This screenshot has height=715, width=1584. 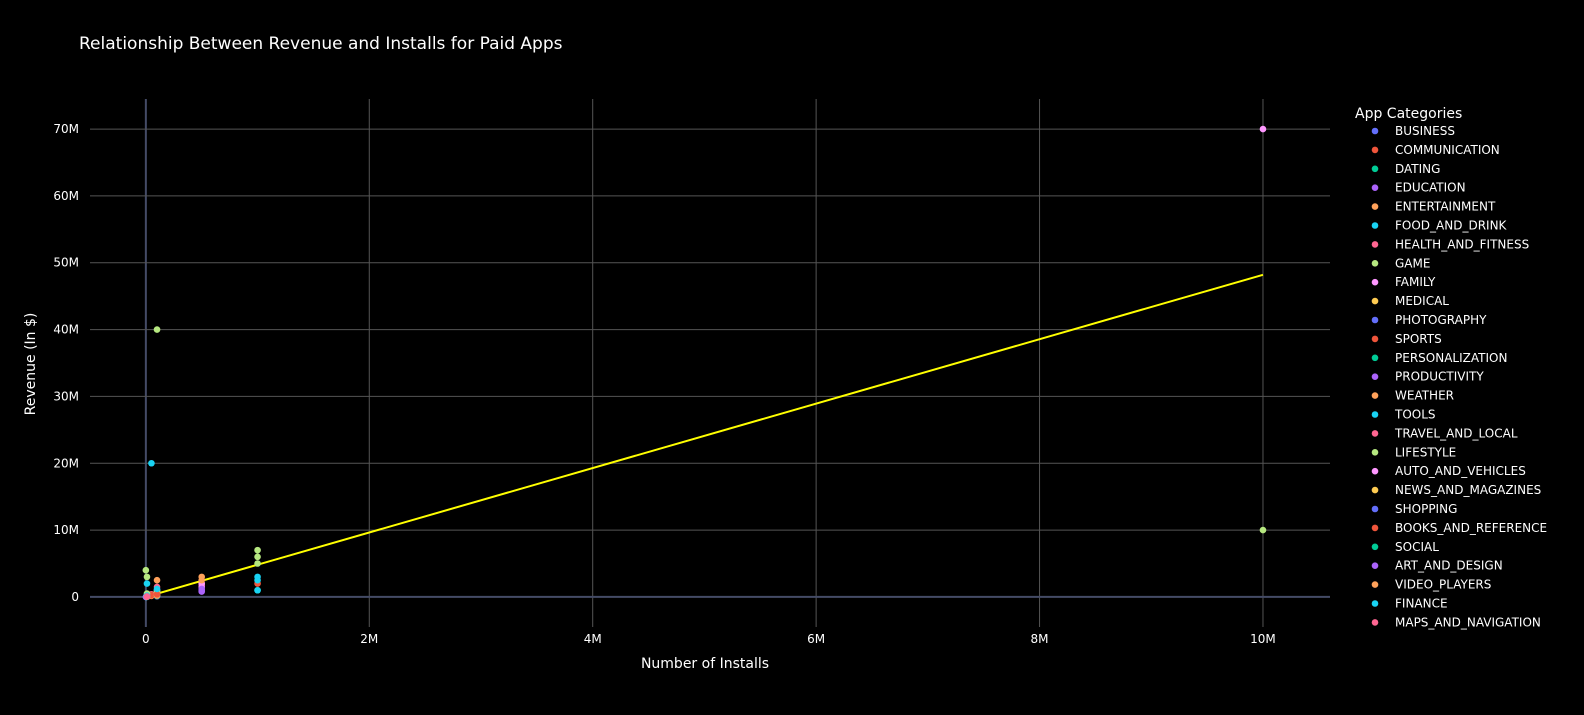 What do you see at coordinates (1412, 396) in the screenshot?
I see `legend-item-weather: WEATHER` at bounding box center [1412, 396].